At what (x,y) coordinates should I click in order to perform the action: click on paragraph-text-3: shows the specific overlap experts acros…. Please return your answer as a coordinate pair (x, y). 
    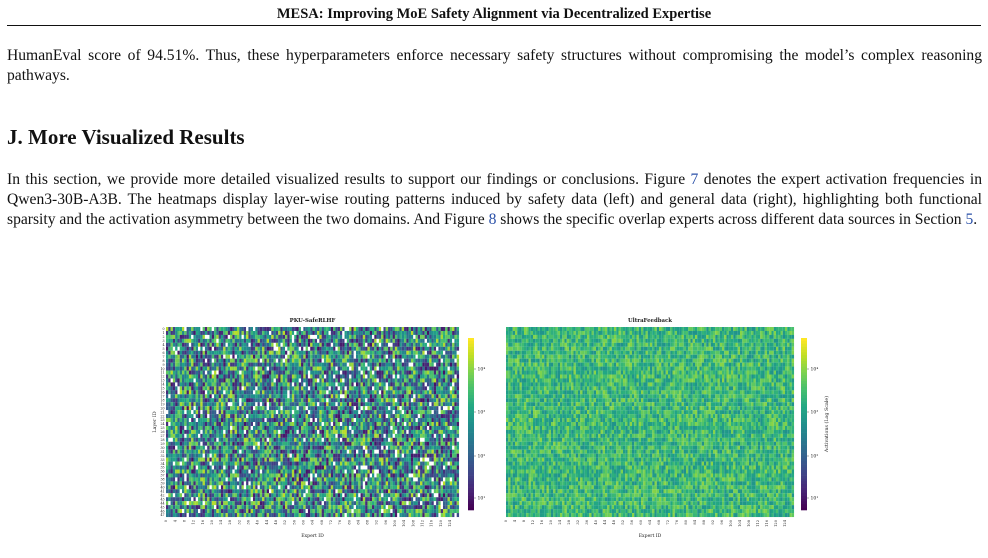
    Looking at the image, I should click on (731, 220).